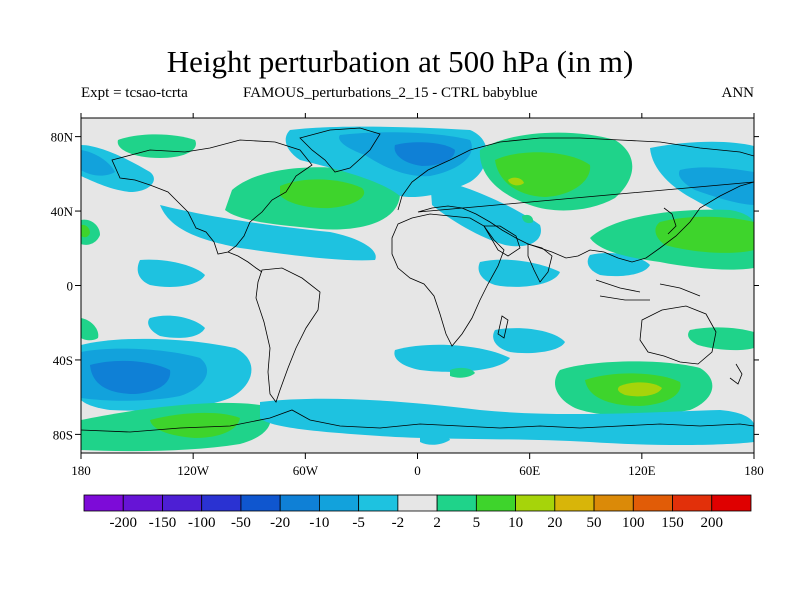 This screenshot has height=600, width=800. I want to click on colorbar-label: 10, so click(515, 523).